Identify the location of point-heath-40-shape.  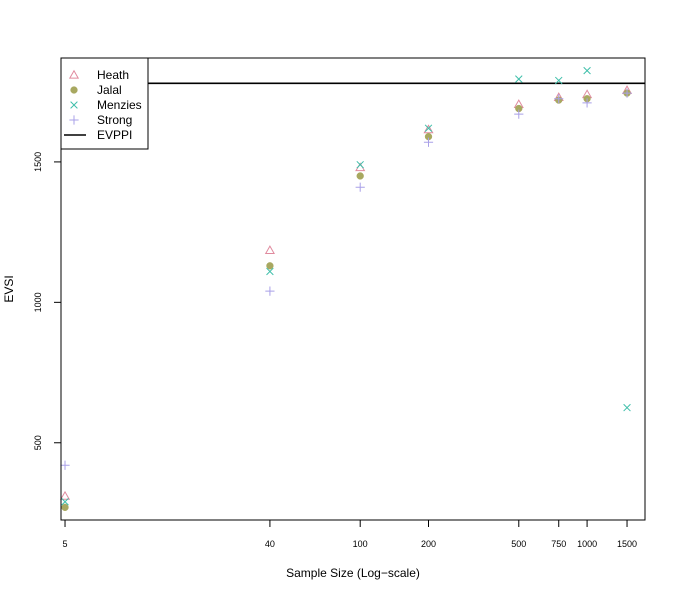
(269, 250).